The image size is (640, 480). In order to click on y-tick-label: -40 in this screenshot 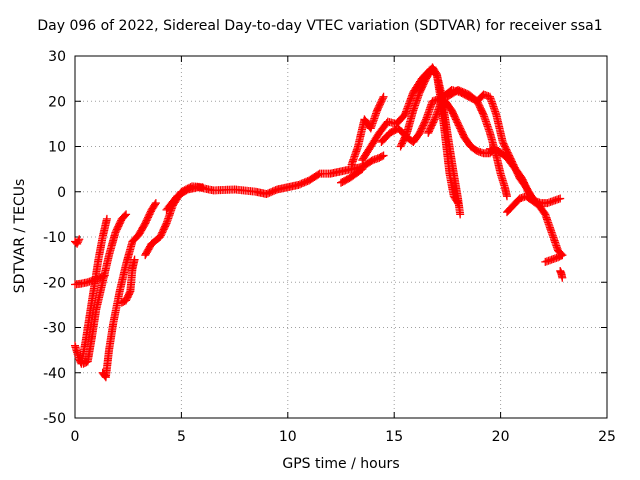, I will do `click(54, 374)`.